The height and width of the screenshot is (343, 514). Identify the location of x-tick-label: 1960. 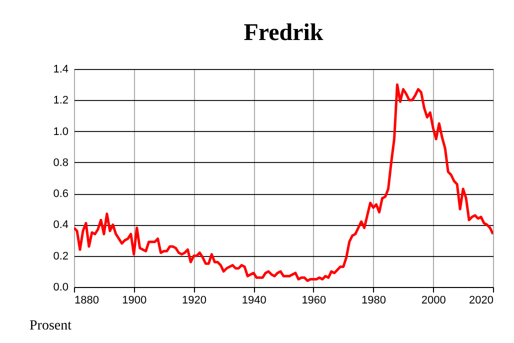
(314, 300).